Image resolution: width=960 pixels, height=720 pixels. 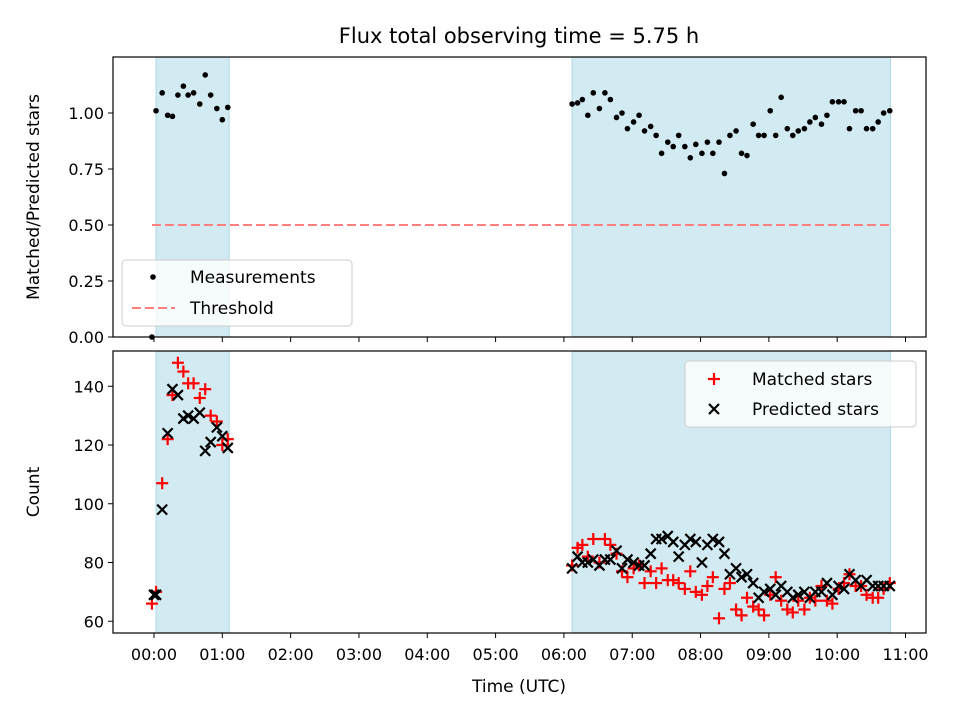 What do you see at coordinates (88, 504) in the screenshot?
I see `bottom-y-tick-label: 100` at bounding box center [88, 504].